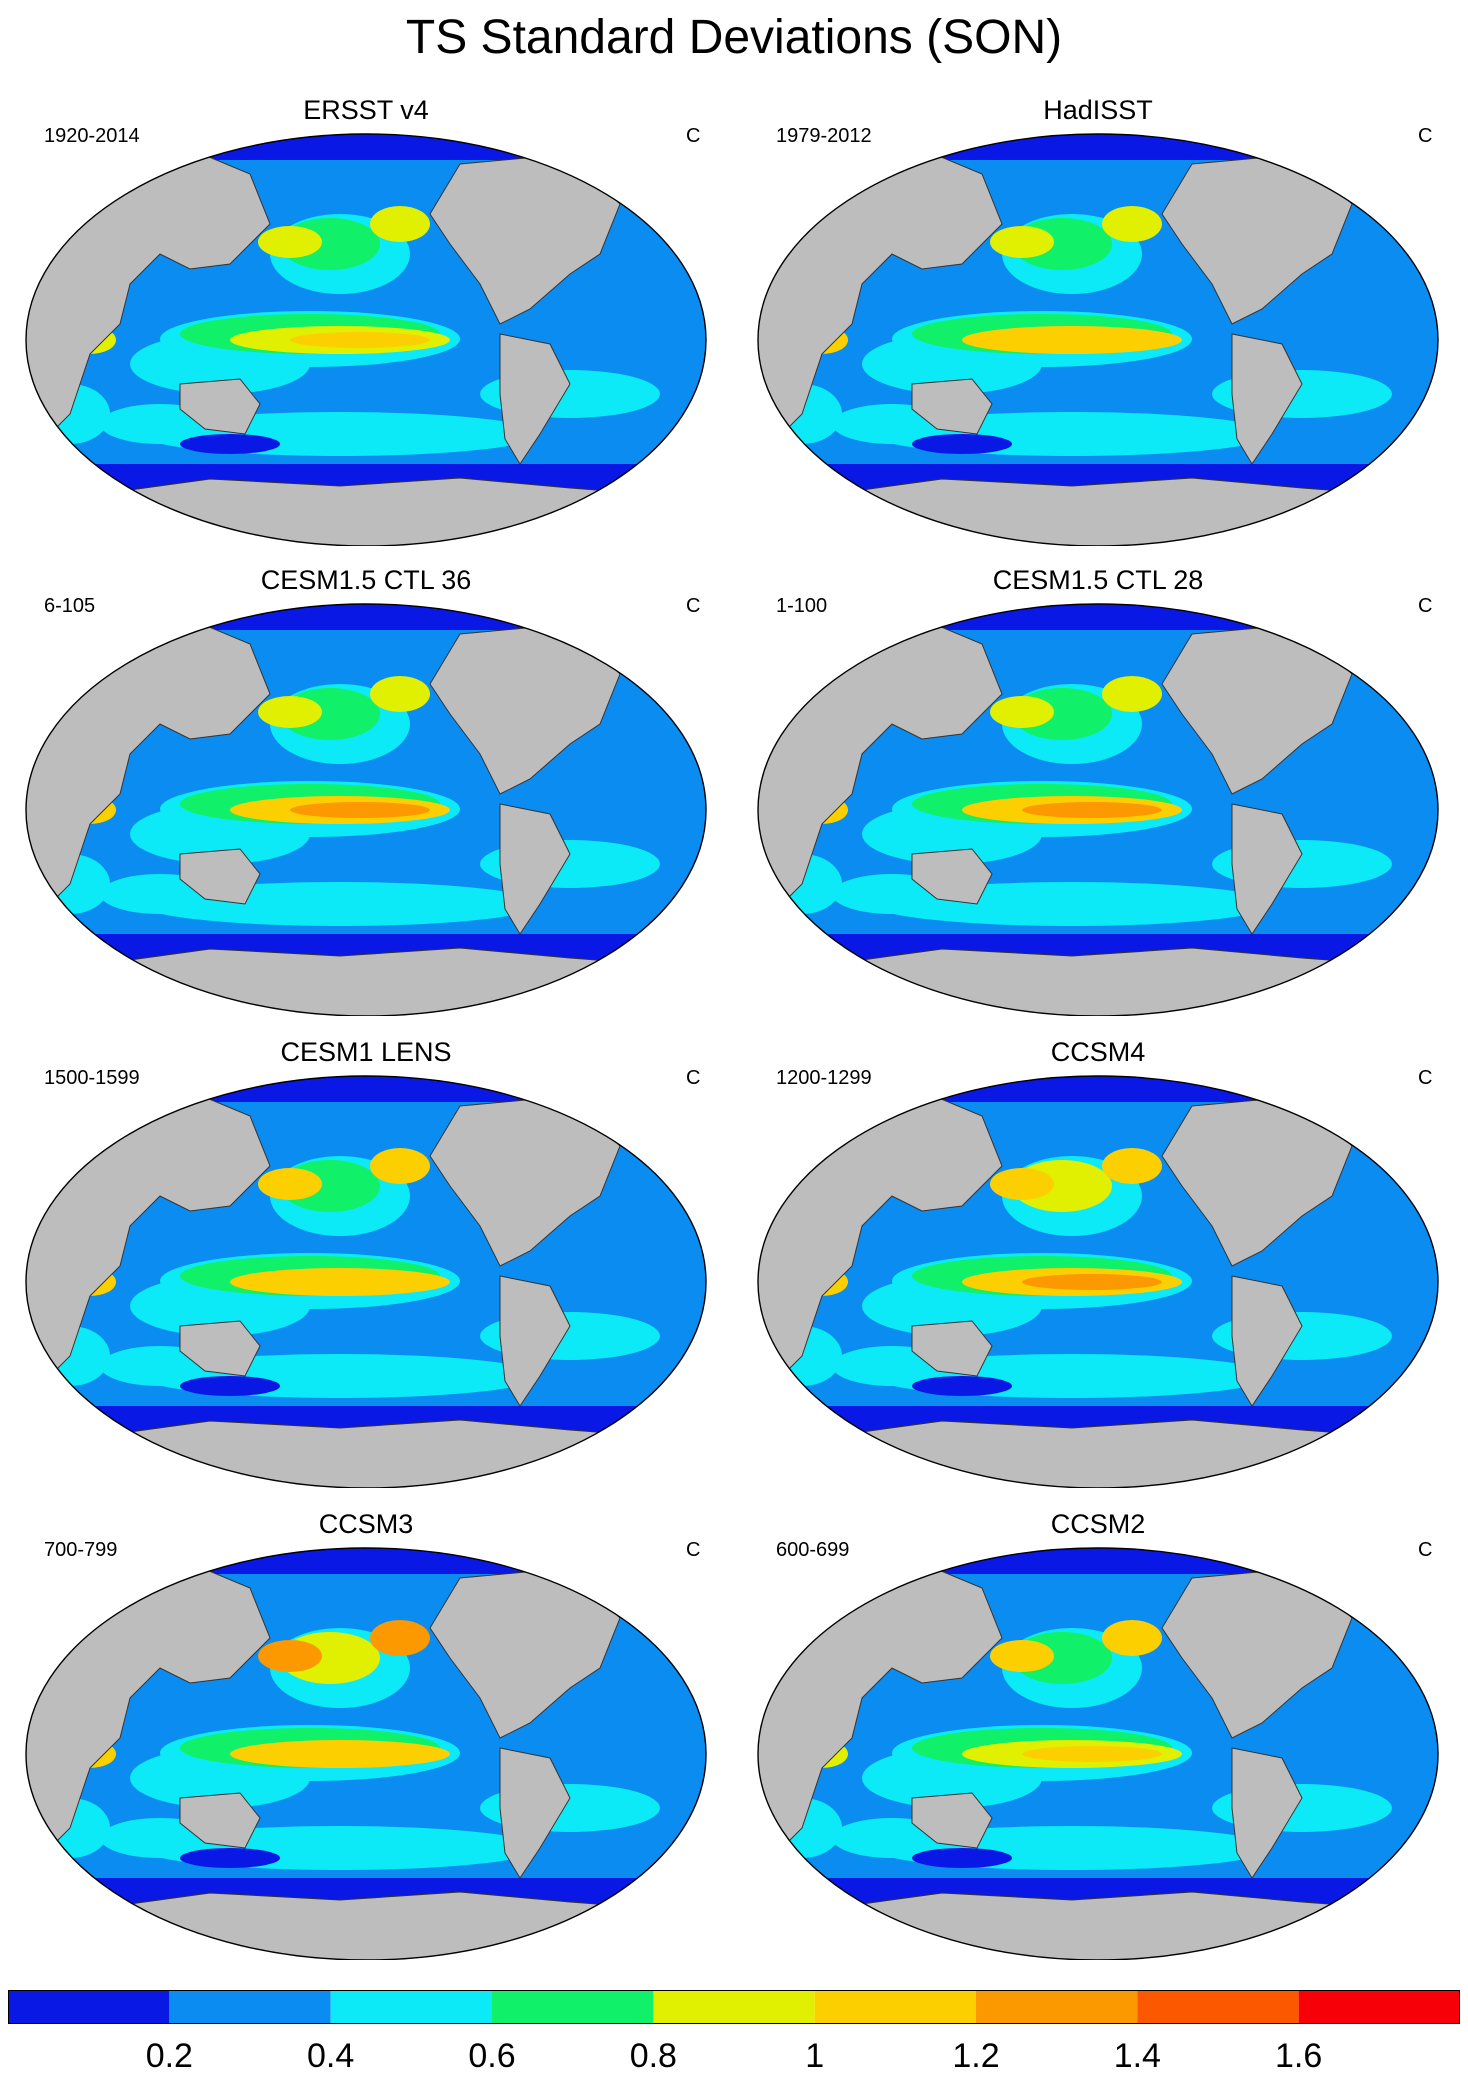 Image resolution: width=1468 pixels, height=2082 pixels. Describe the element at coordinates (1098, 580) in the screenshot. I see `panel-title: CESM1.5 CTL 28` at that location.